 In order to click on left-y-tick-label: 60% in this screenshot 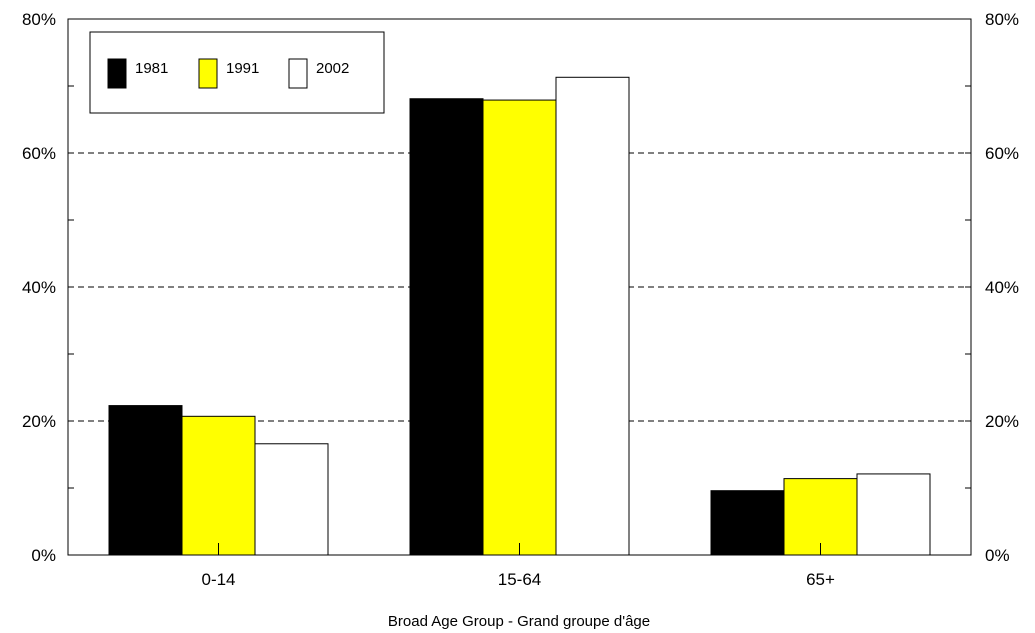, I will do `click(39, 153)`.